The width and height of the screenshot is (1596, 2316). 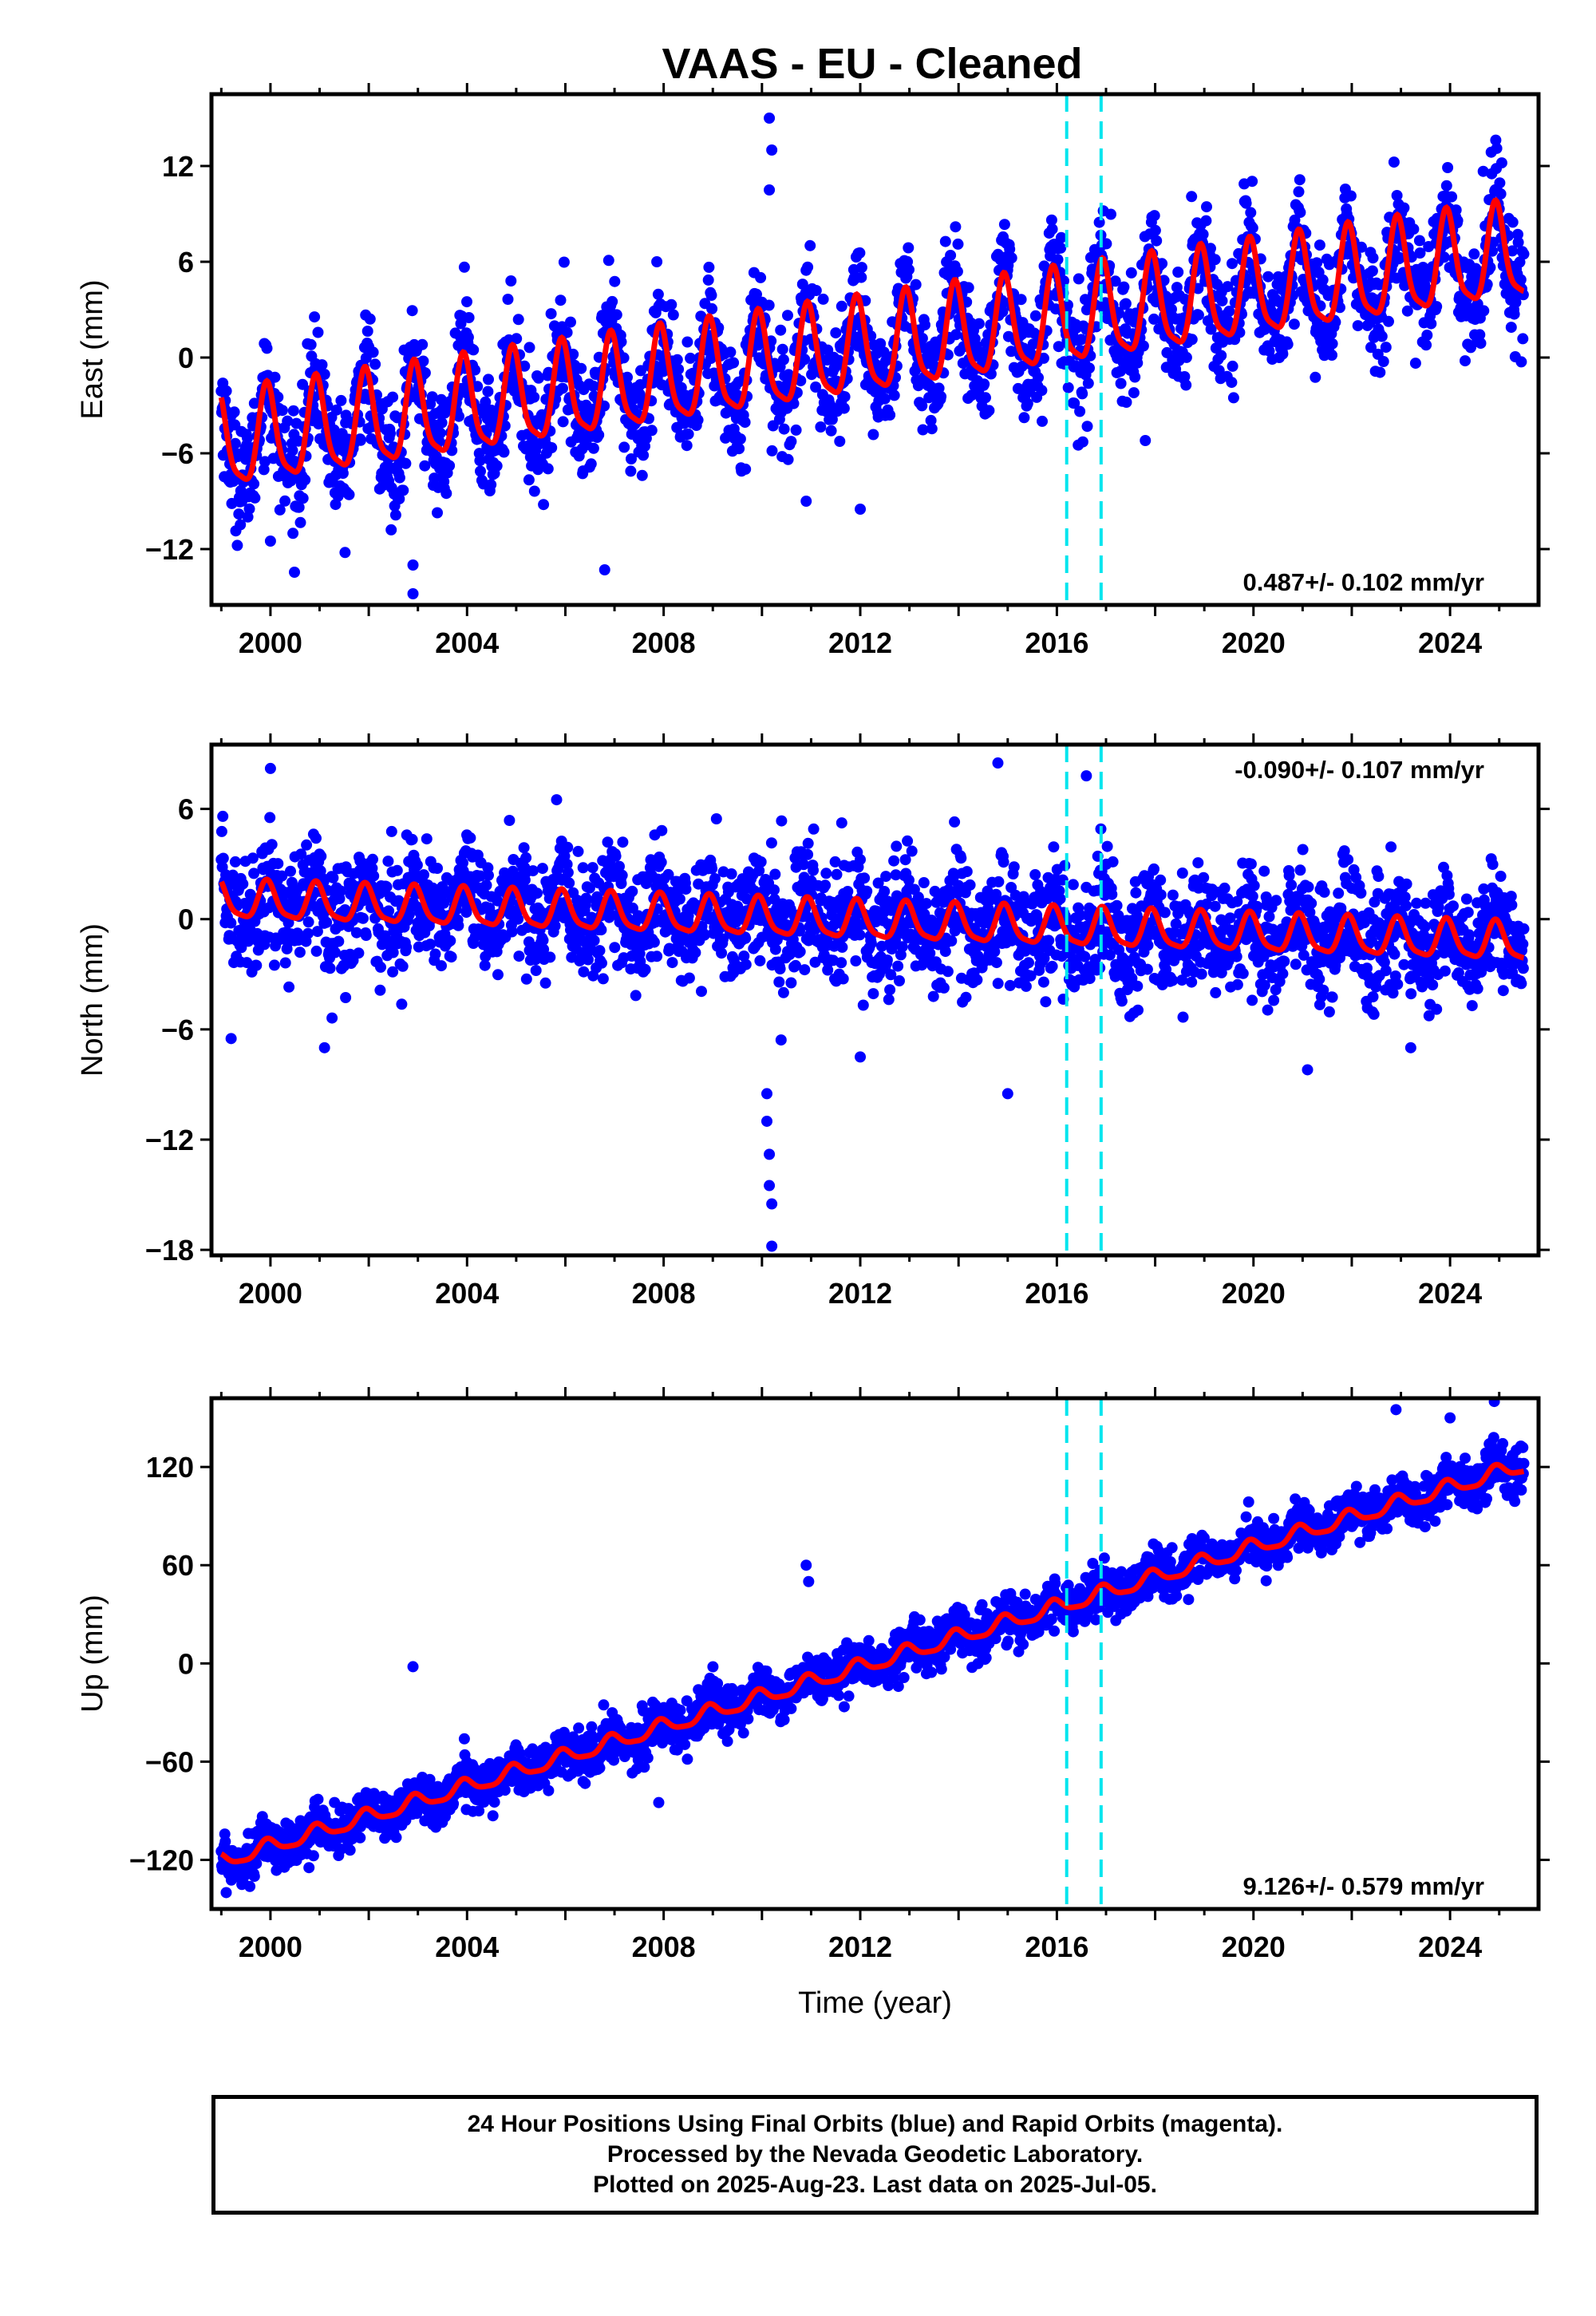 I want to click on east-xtick-label: 2016, so click(x=1056, y=642).